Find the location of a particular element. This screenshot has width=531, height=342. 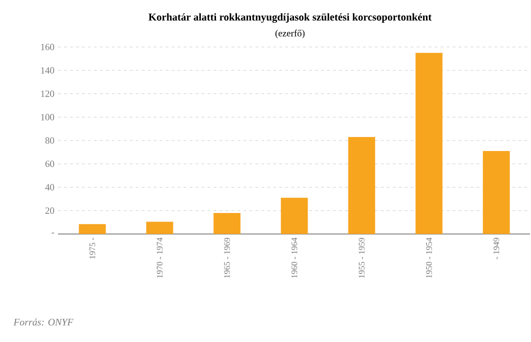

x-tick-label: 1960 - 1964 is located at coordinates (294, 258).